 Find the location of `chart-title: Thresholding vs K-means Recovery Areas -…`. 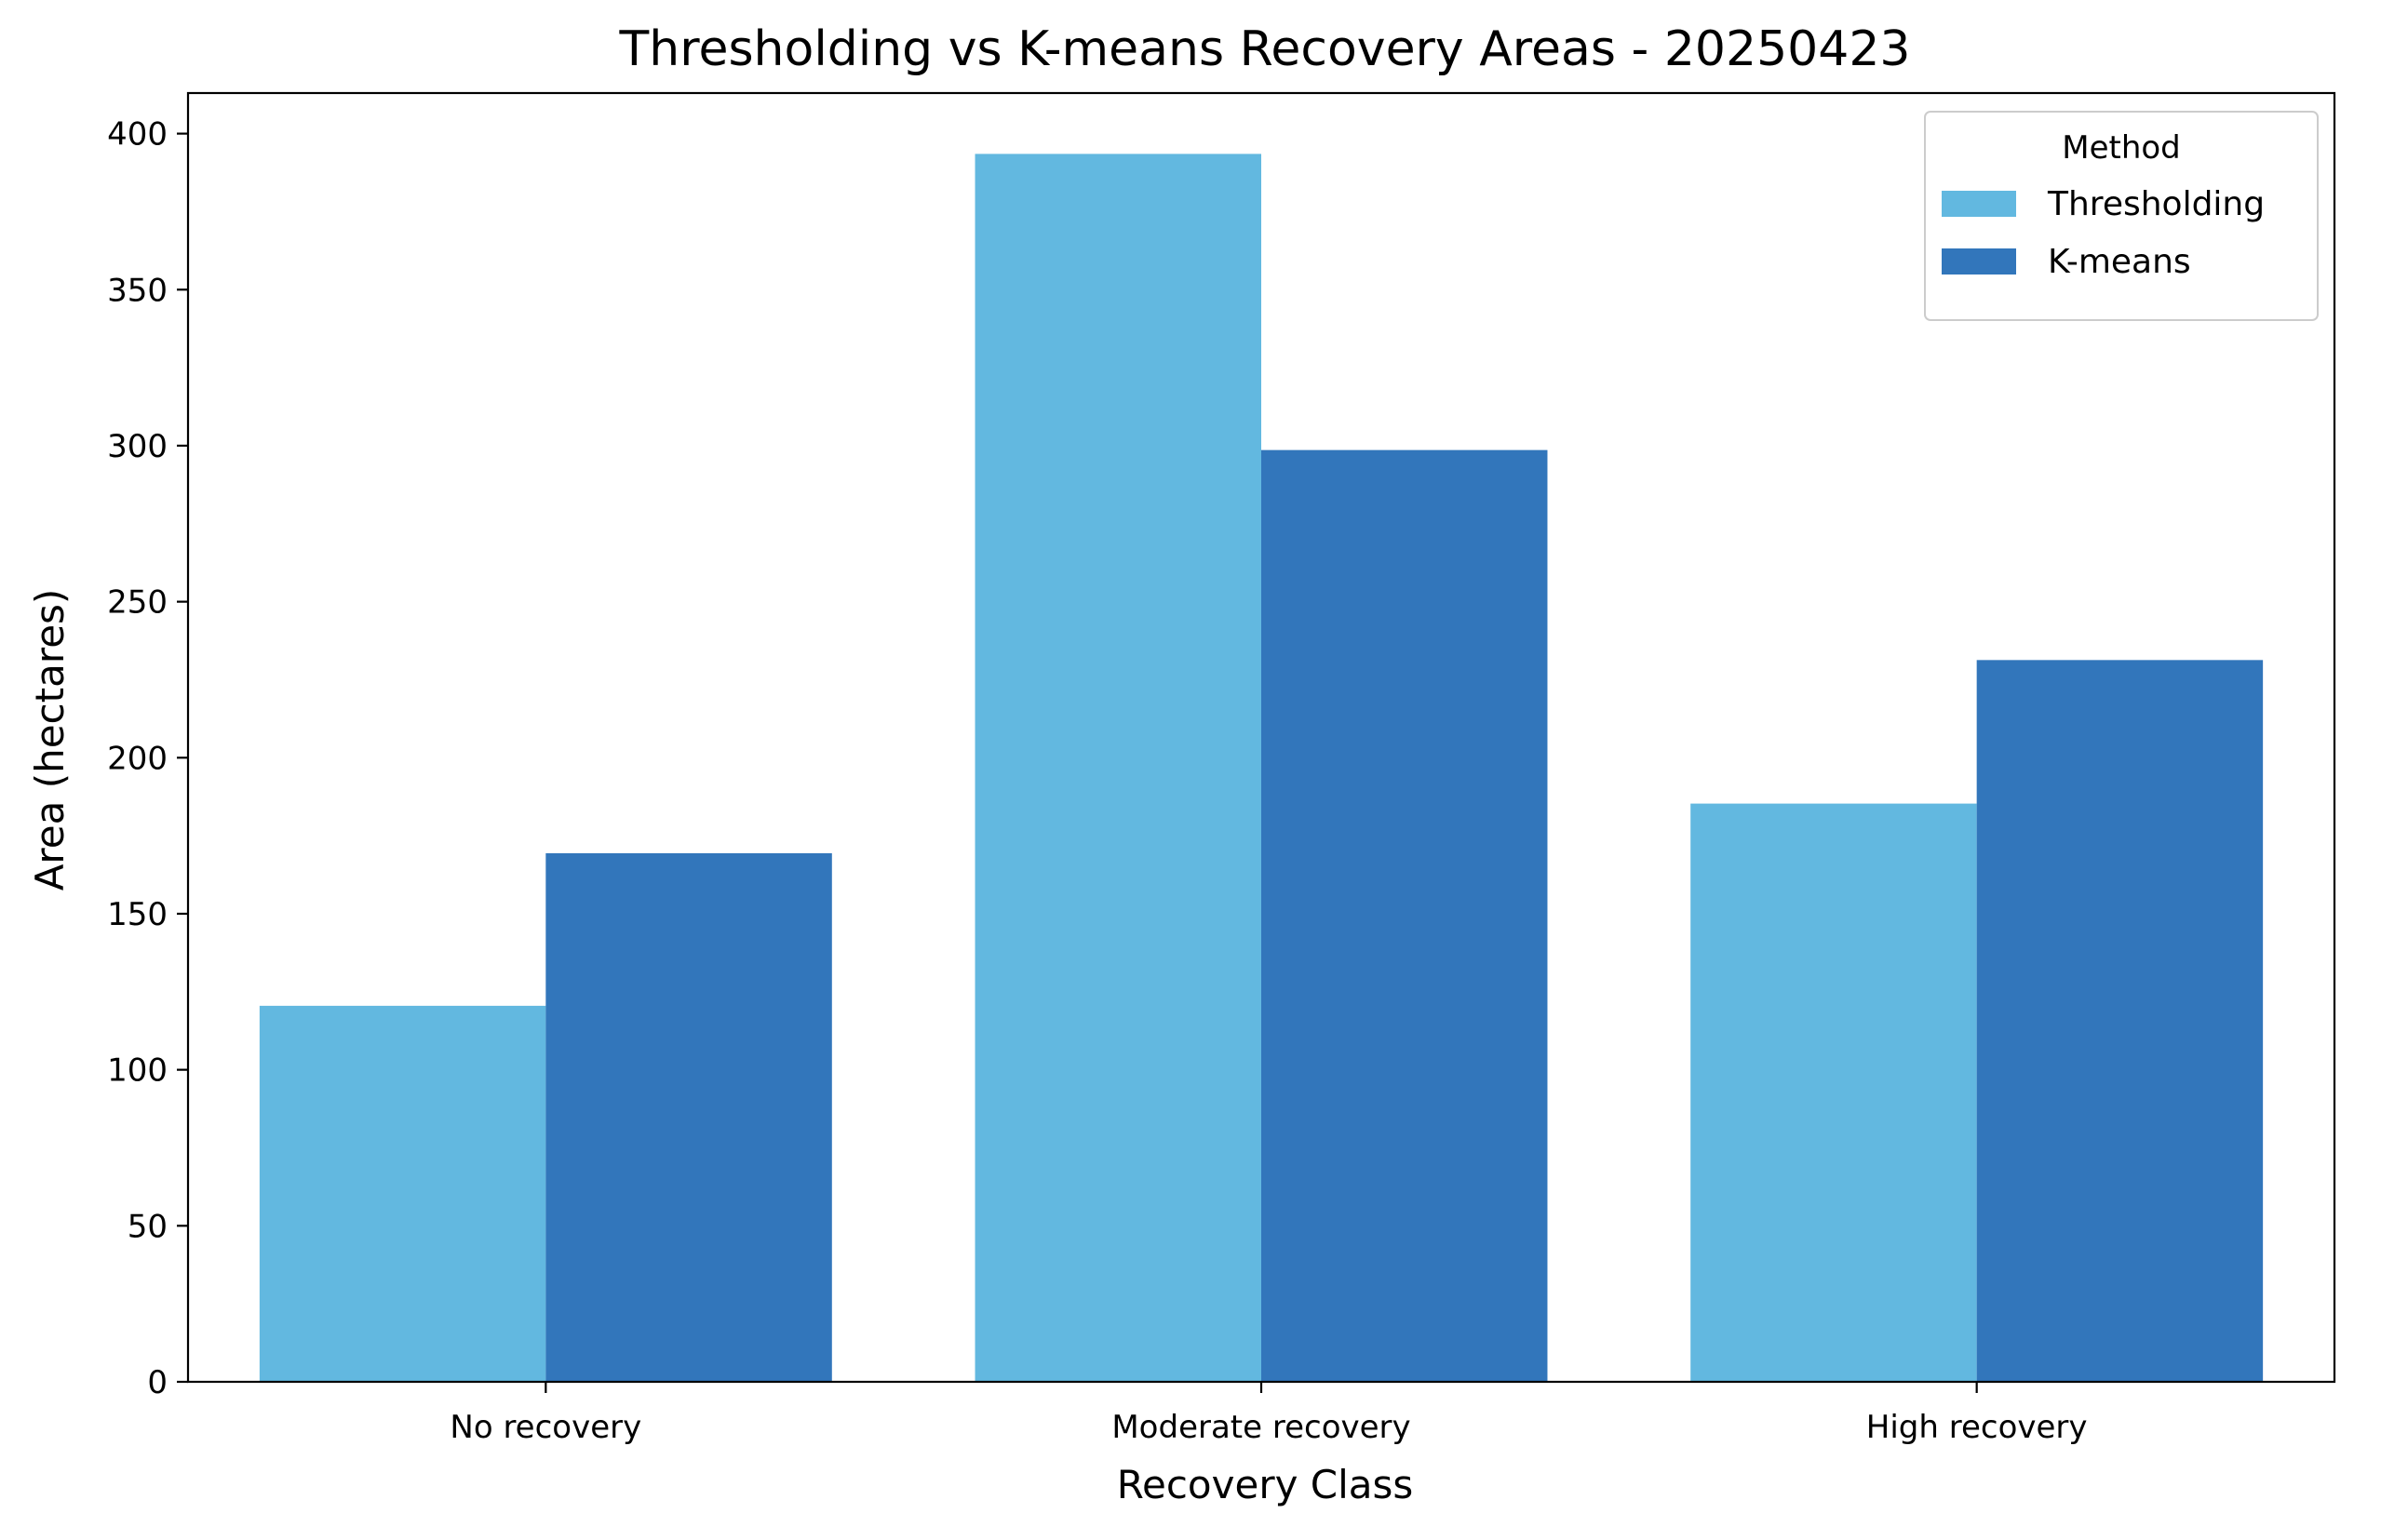

chart-title: Thresholding vs K-means Recovery Areas -… is located at coordinates (1265, 49).